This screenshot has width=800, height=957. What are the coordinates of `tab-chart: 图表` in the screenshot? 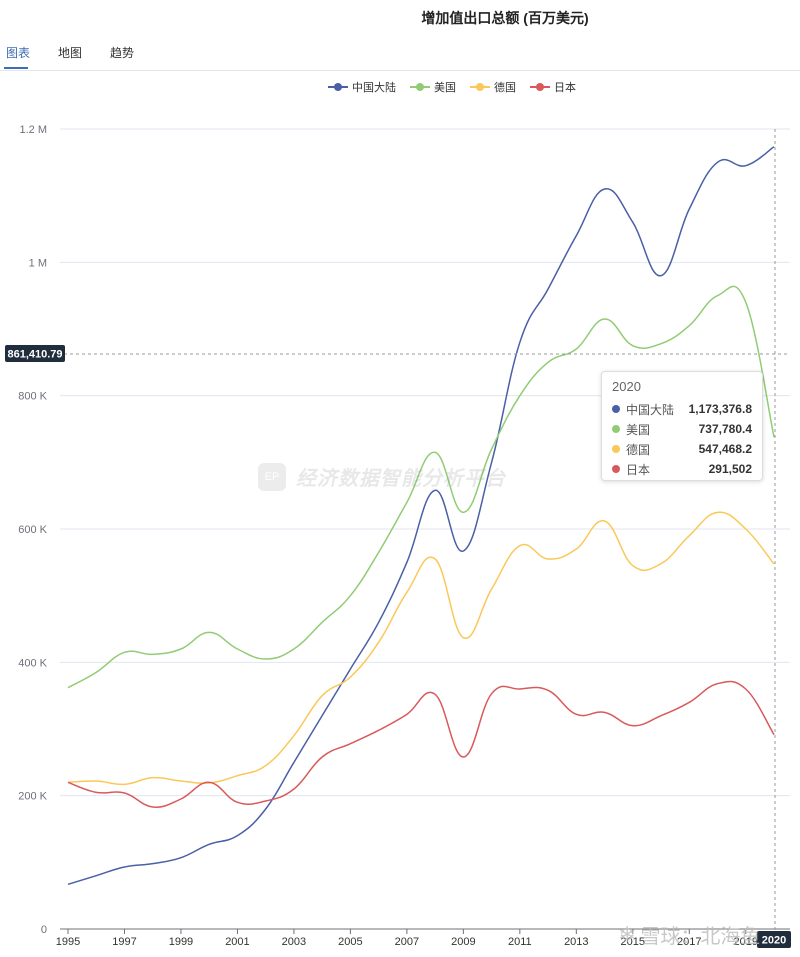 It's located at (18, 53).